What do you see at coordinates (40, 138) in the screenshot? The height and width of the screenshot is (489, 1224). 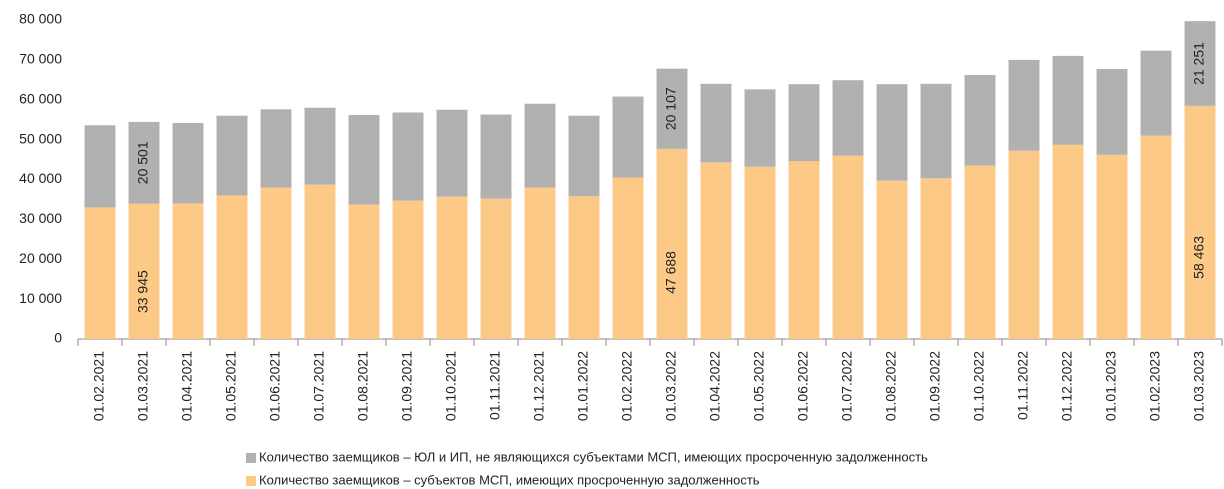 I see `y-tick-label: 50 000` at bounding box center [40, 138].